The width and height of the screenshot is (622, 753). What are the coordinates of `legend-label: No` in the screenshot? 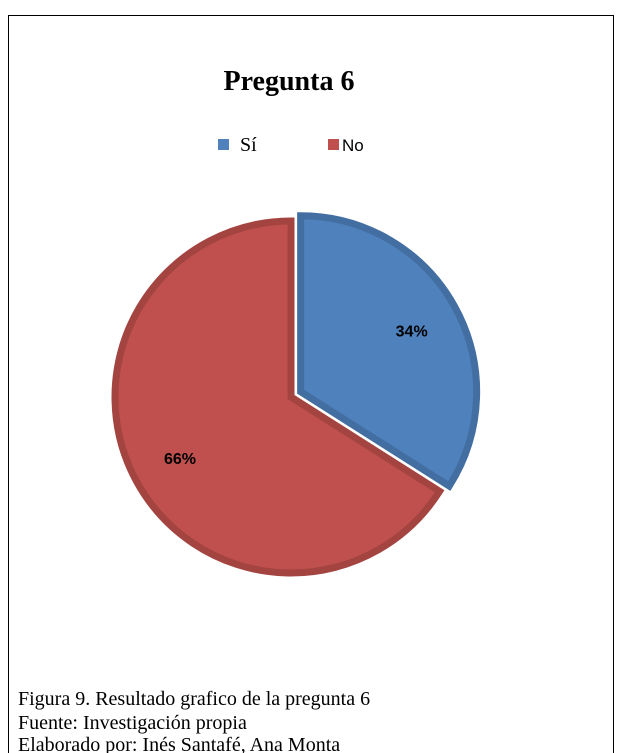 It's located at (353, 145).